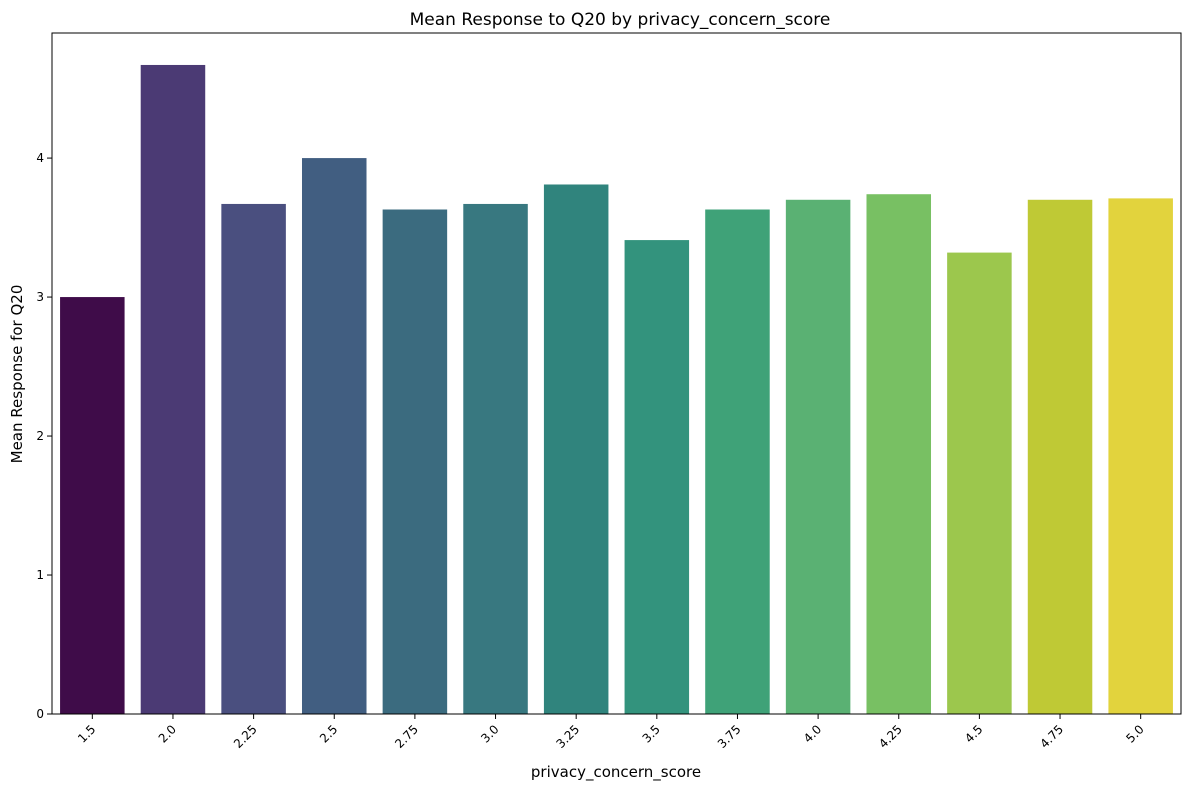 The width and height of the screenshot is (1189, 790). Describe the element at coordinates (40, 436) in the screenshot. I see `y-tick-label: 2` at that location.